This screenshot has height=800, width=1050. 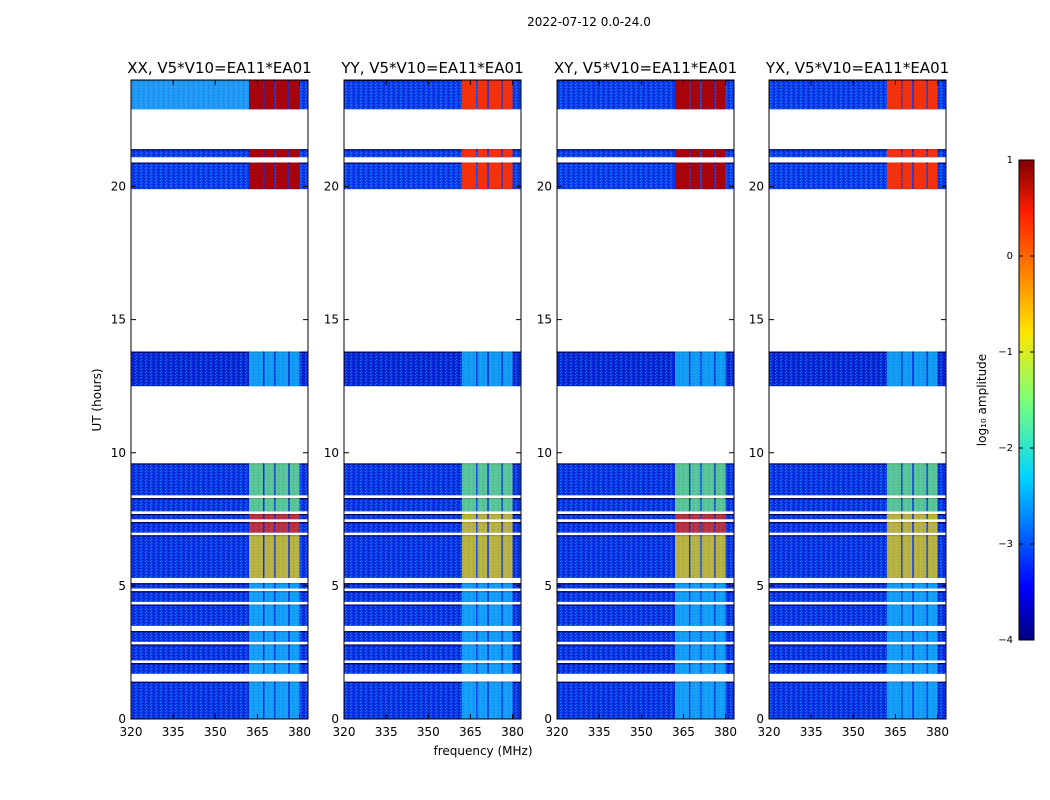 I want to click on y-tick-label: 20, so click(x=544, y=187).